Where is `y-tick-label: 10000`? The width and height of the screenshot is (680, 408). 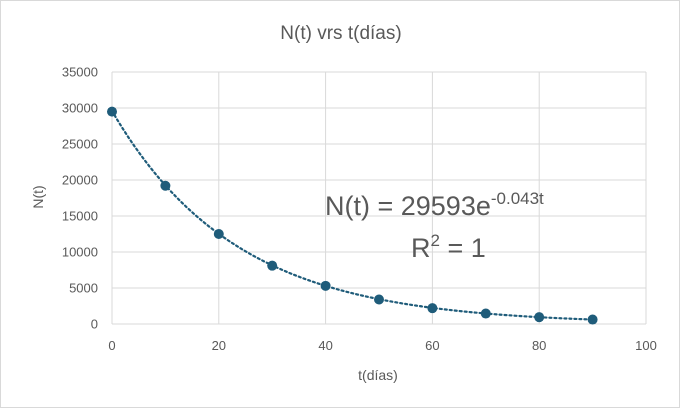 y-tick-label: 10000 is located at coordinates (80, 252).